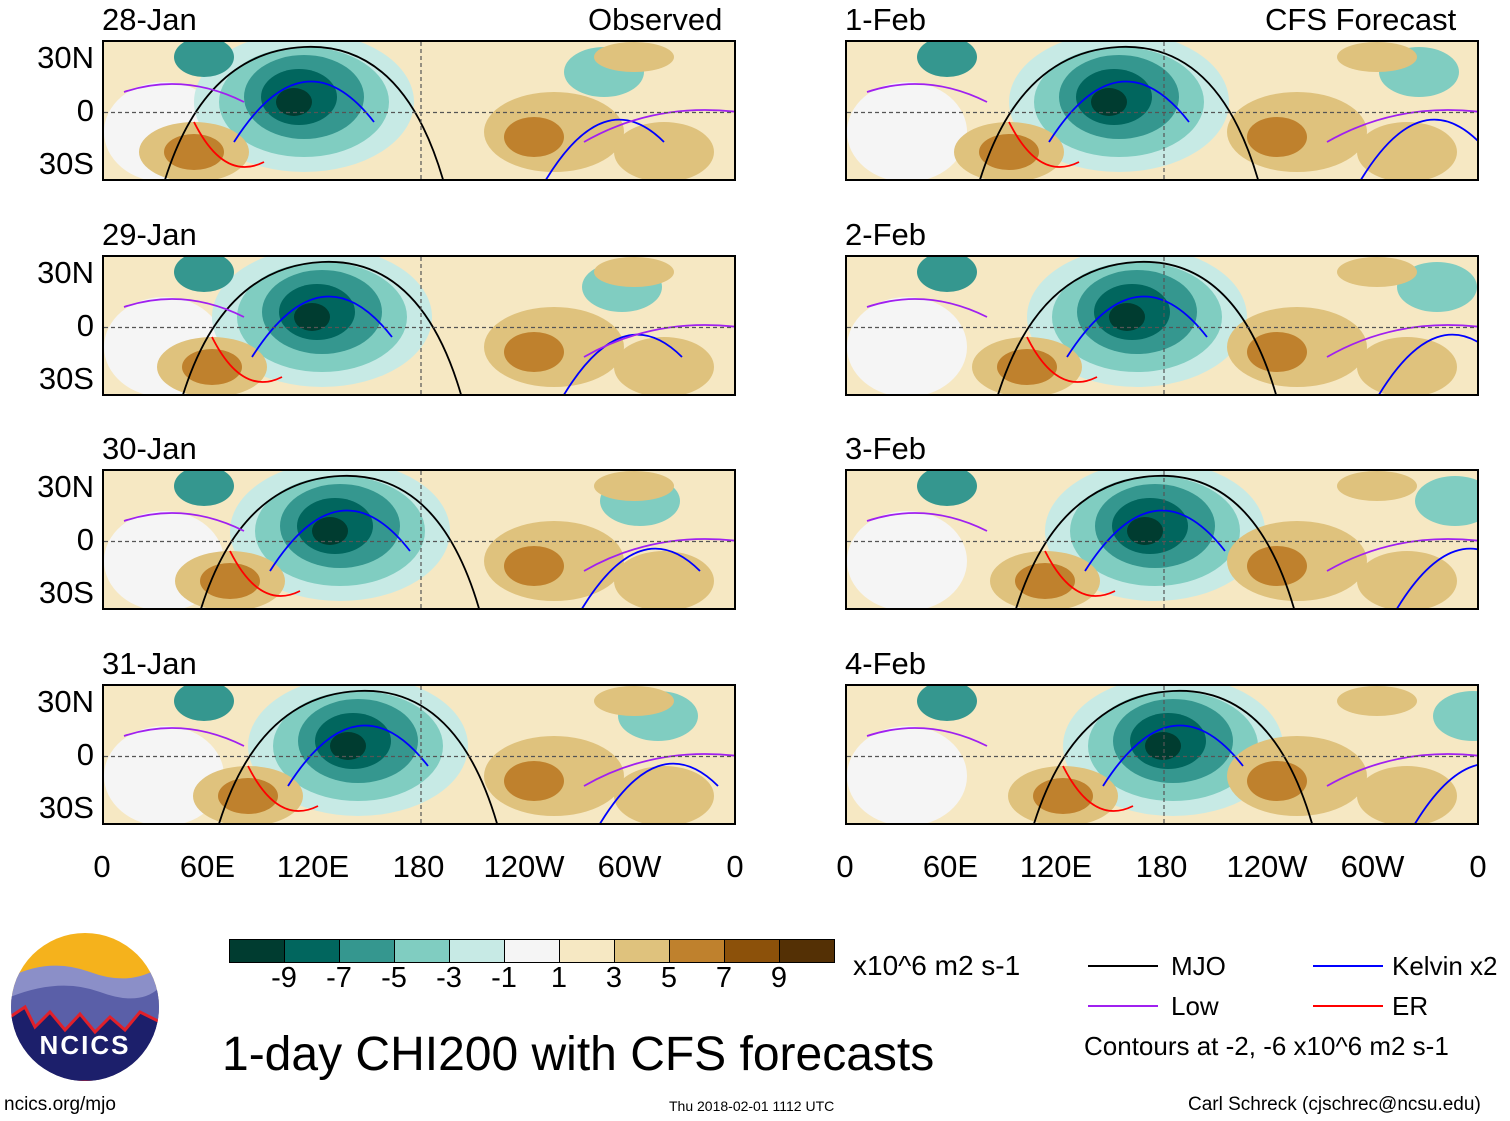 This screenshot has width=1510, height=1121. I want to click on colorbar-tick-label: -7, so click(339, 978).